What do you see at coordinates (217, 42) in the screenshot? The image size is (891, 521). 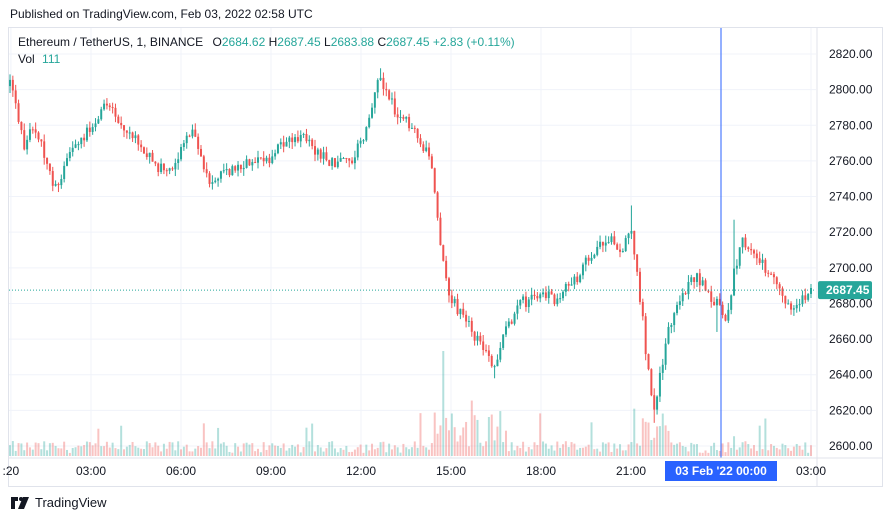 I see `open-label: O` at bounding box center [217, 42].